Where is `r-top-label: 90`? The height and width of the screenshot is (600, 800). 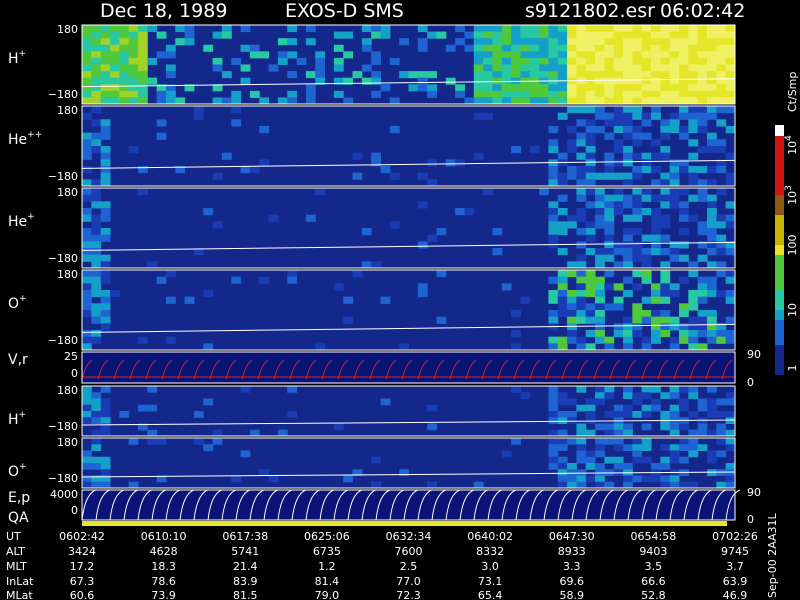 r-top-label: 90 is located at coordinates (754, 492).